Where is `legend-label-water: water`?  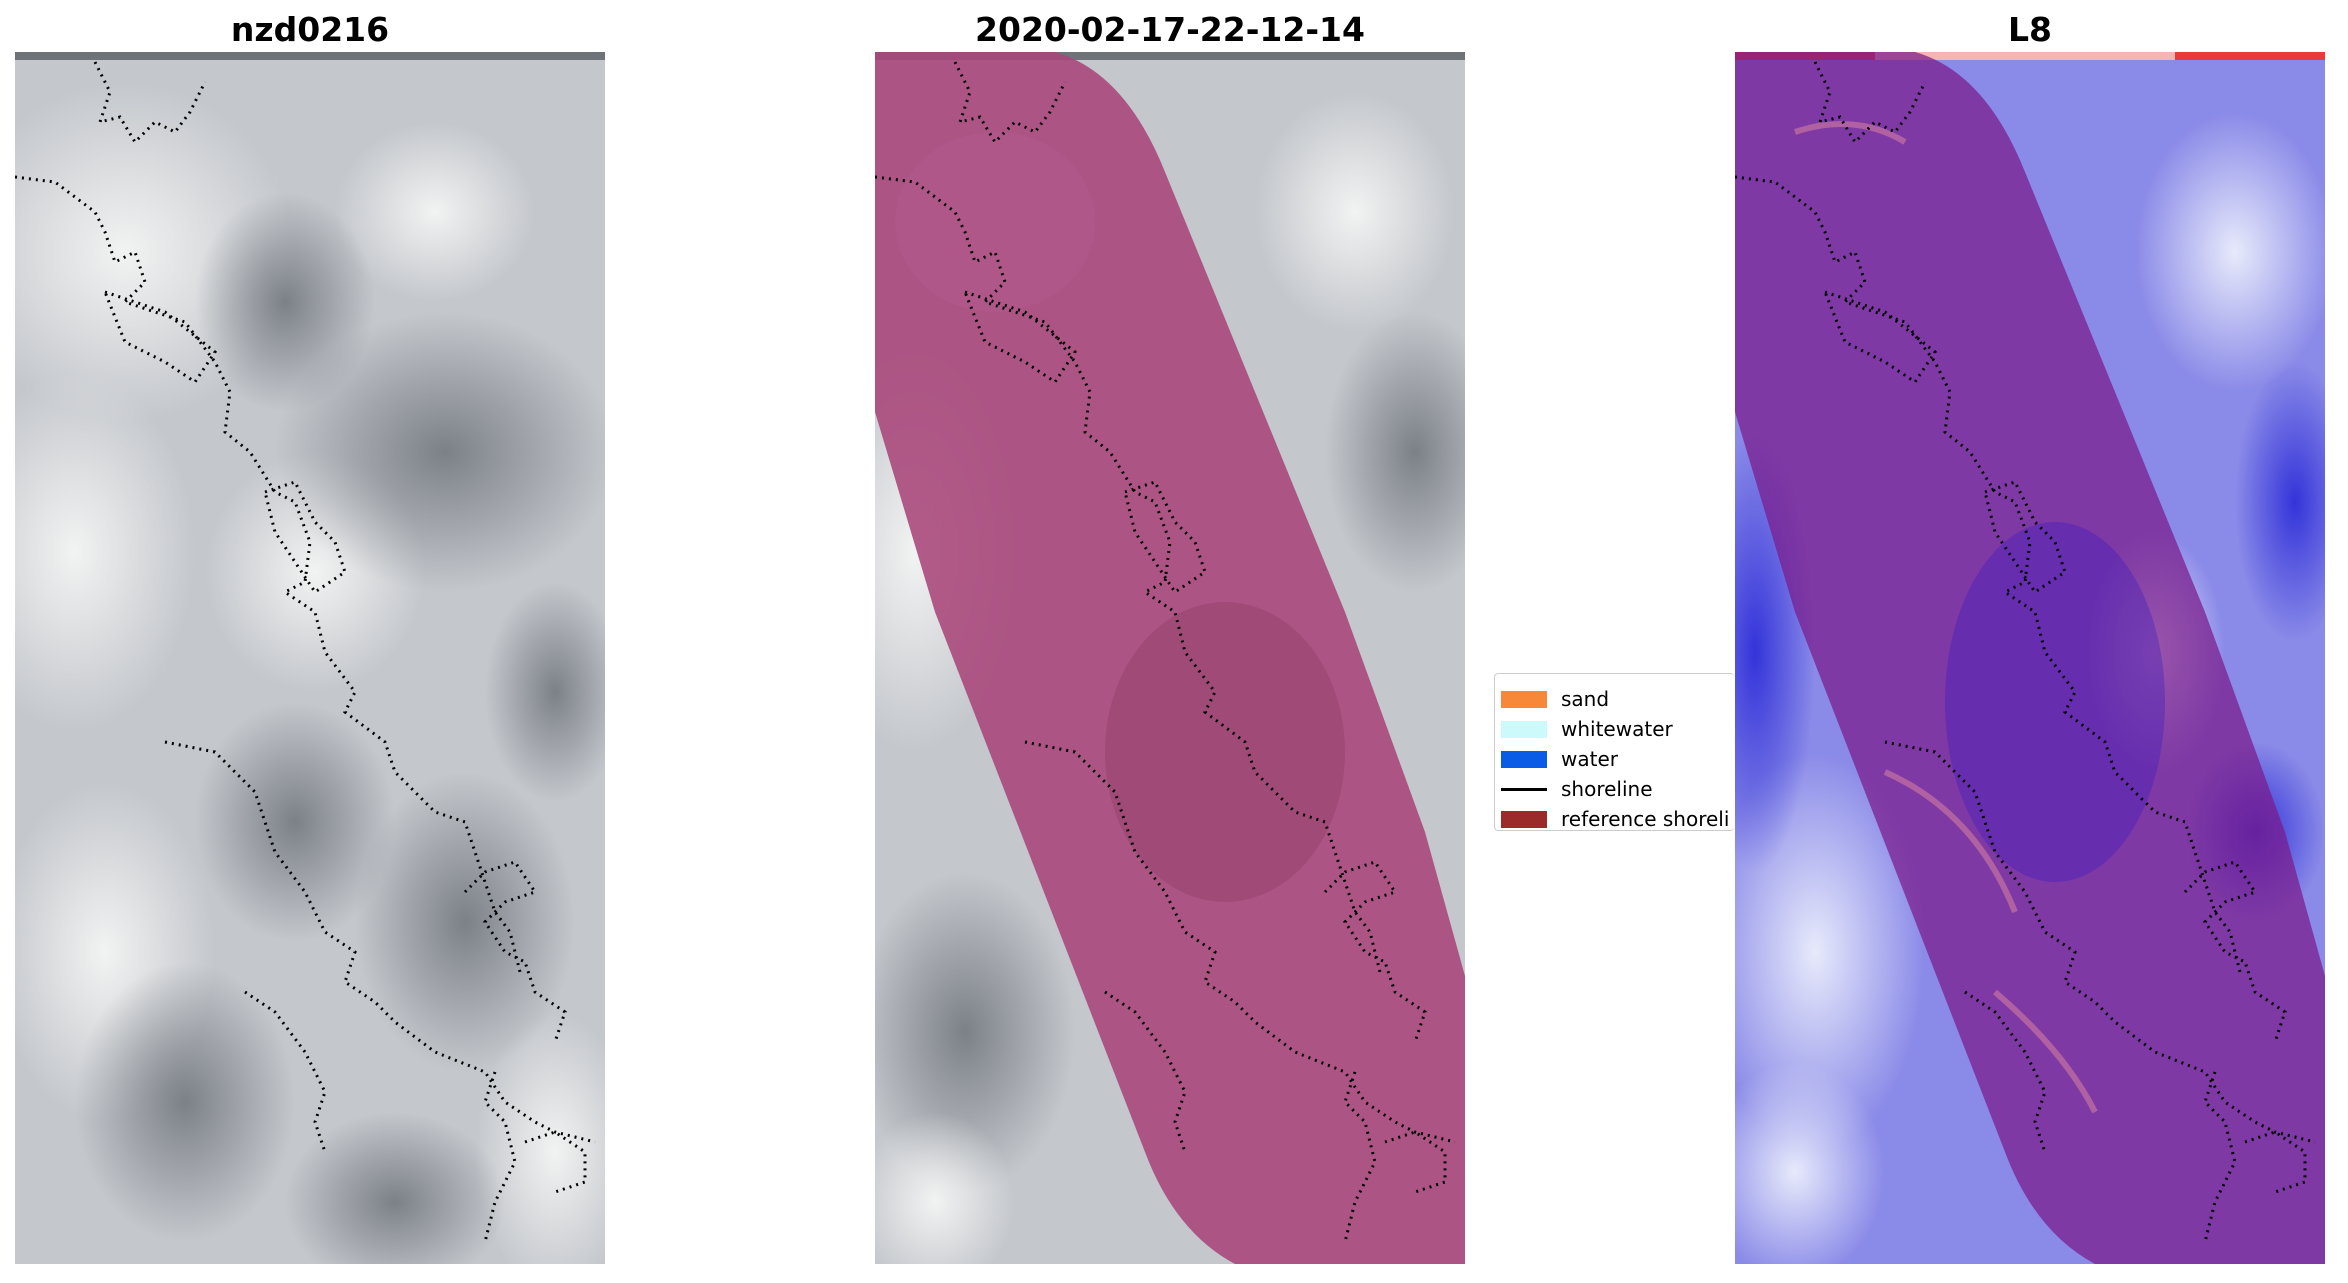
legend-label-water: water is located at coordinates (1589, 759).